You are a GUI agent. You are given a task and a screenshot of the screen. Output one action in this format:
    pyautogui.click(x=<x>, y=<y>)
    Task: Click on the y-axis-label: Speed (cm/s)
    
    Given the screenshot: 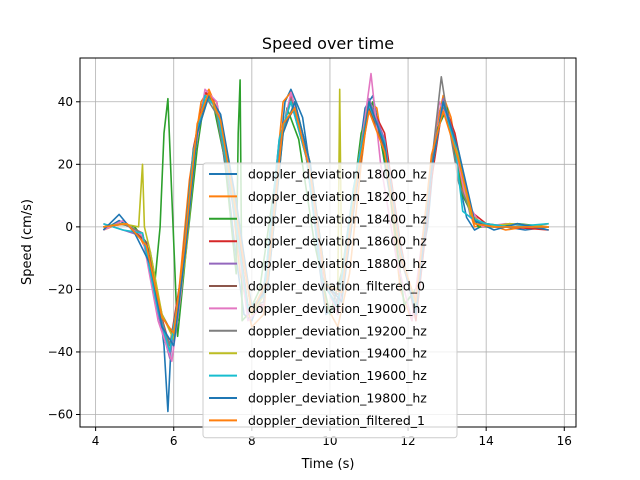 What is the action you would take?
    pyautogui.click(x=27, y=242)
    